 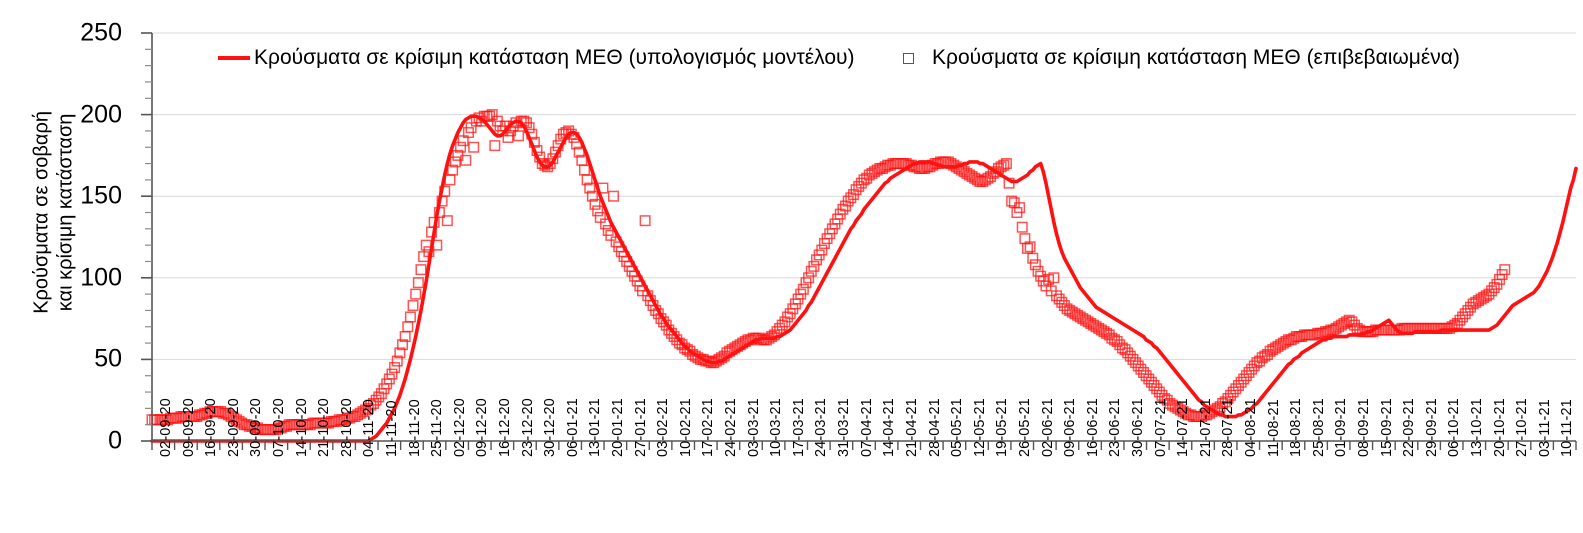 What do you see at coordinates (1047, 427) in the screenshot?
I see `x-tick-label: 02-06-21` at bounding box center [1047, 427].